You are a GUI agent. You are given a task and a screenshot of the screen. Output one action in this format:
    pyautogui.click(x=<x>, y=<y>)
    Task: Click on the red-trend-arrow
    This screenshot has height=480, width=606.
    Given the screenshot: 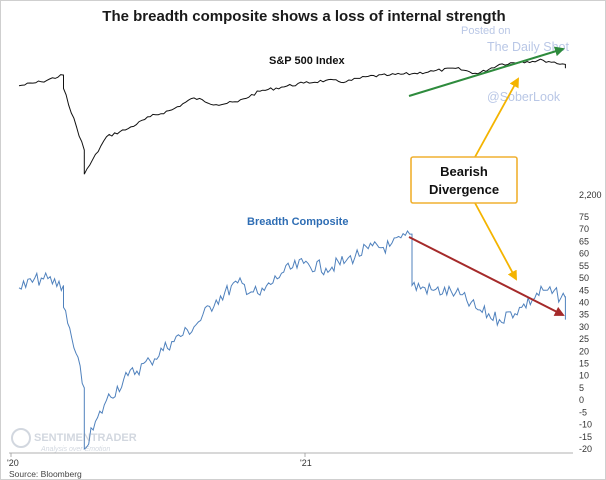 What is the action you would take?
    pyautogui.click(x=486, y=276)
    